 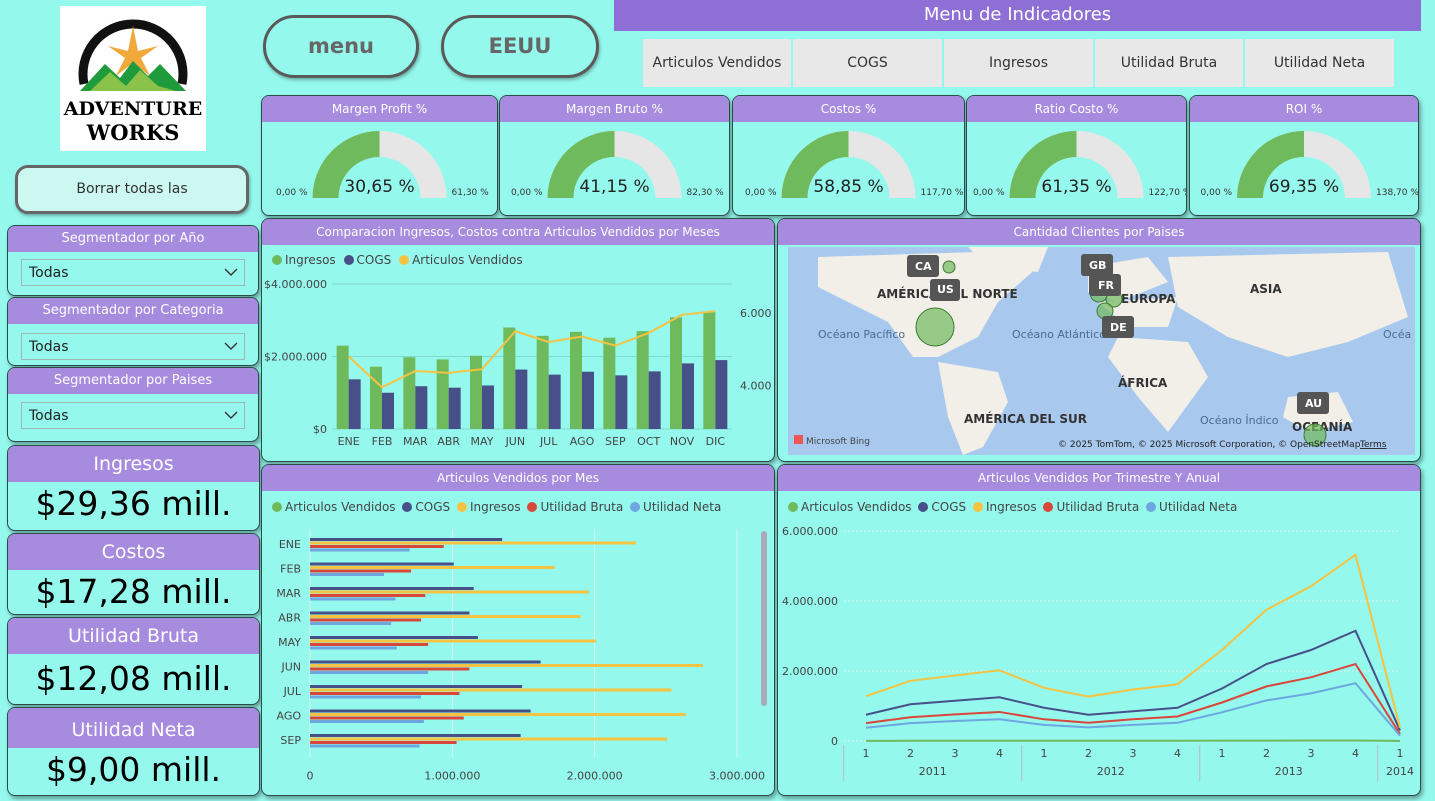 What do you see at coordinates (1118, 327) in the screenshot?
I see `map-tag-de: DE` at bounding box center [1118, 327].